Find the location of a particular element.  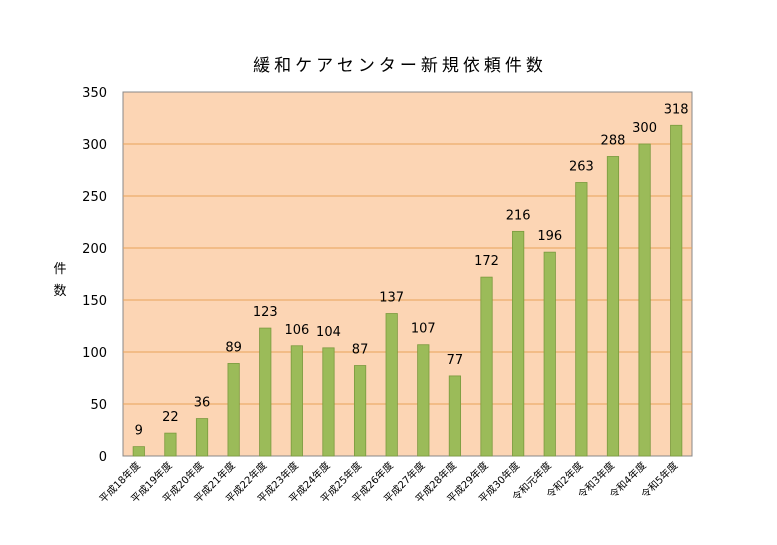

data-label: 196 is located at coordinates (549, 236).